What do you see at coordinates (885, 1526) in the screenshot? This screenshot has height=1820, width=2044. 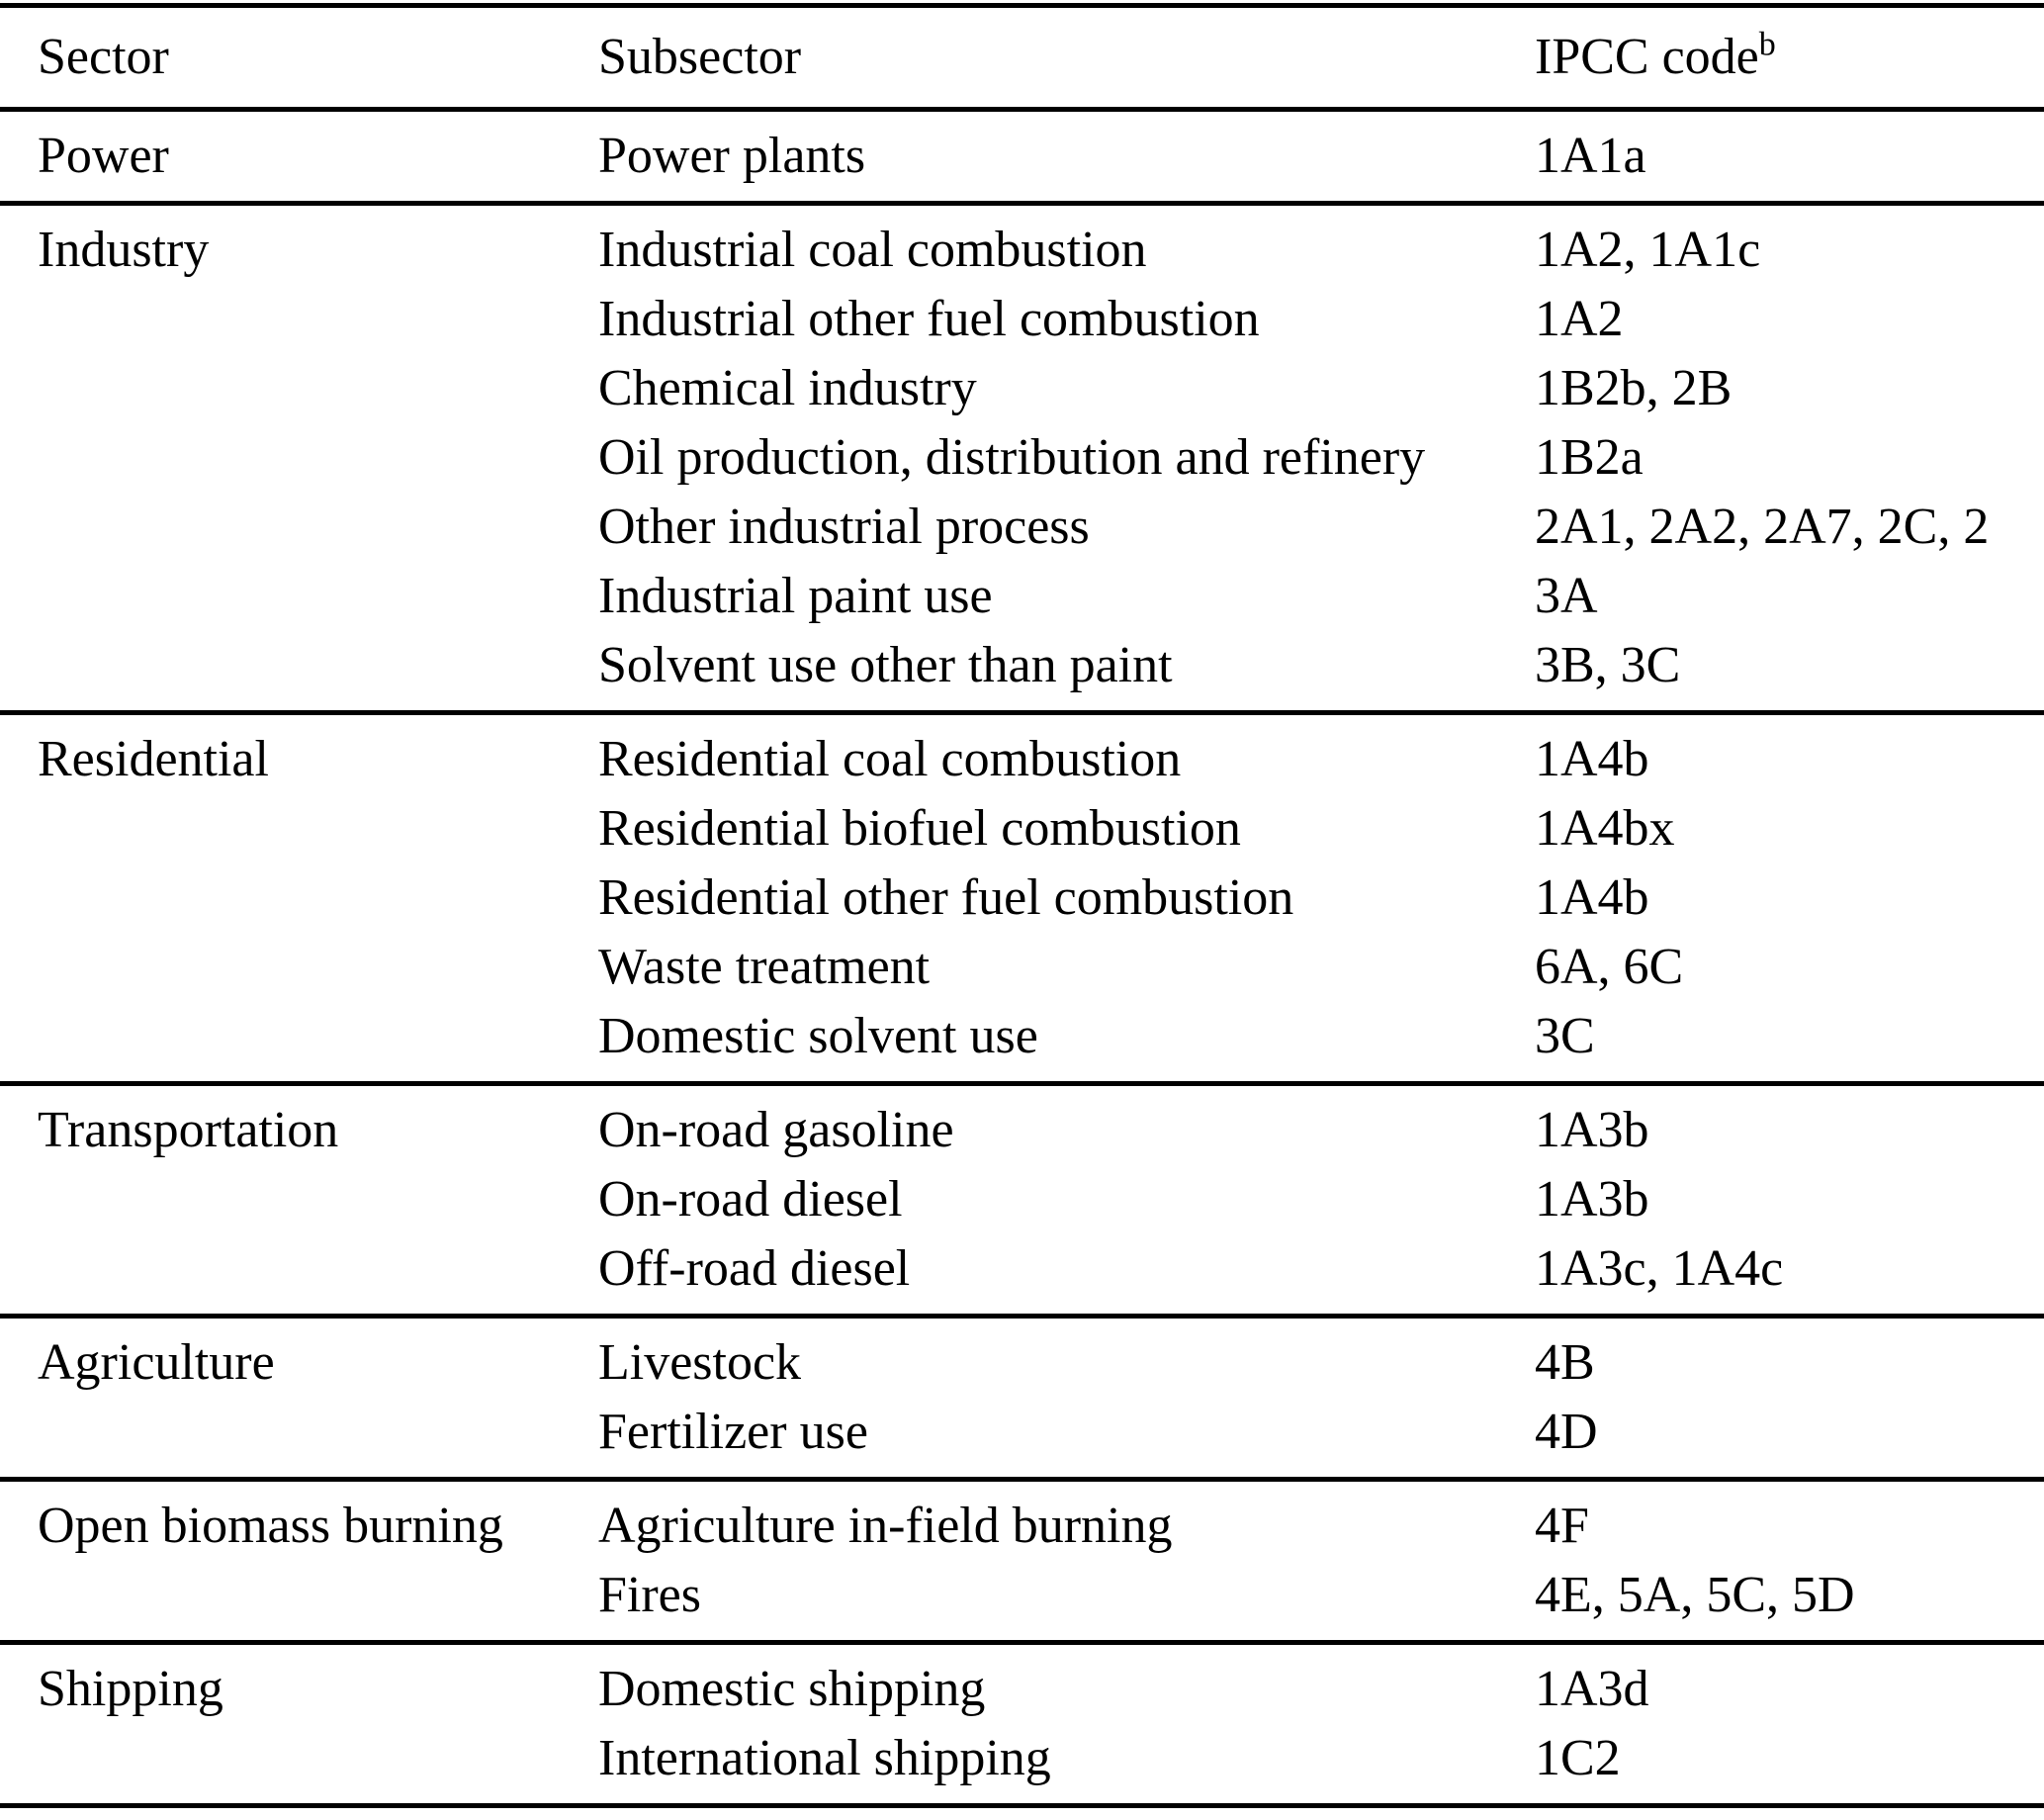 I see `subsector-cell: Agriculture in-field burning` at bounding box center [885, 1526].